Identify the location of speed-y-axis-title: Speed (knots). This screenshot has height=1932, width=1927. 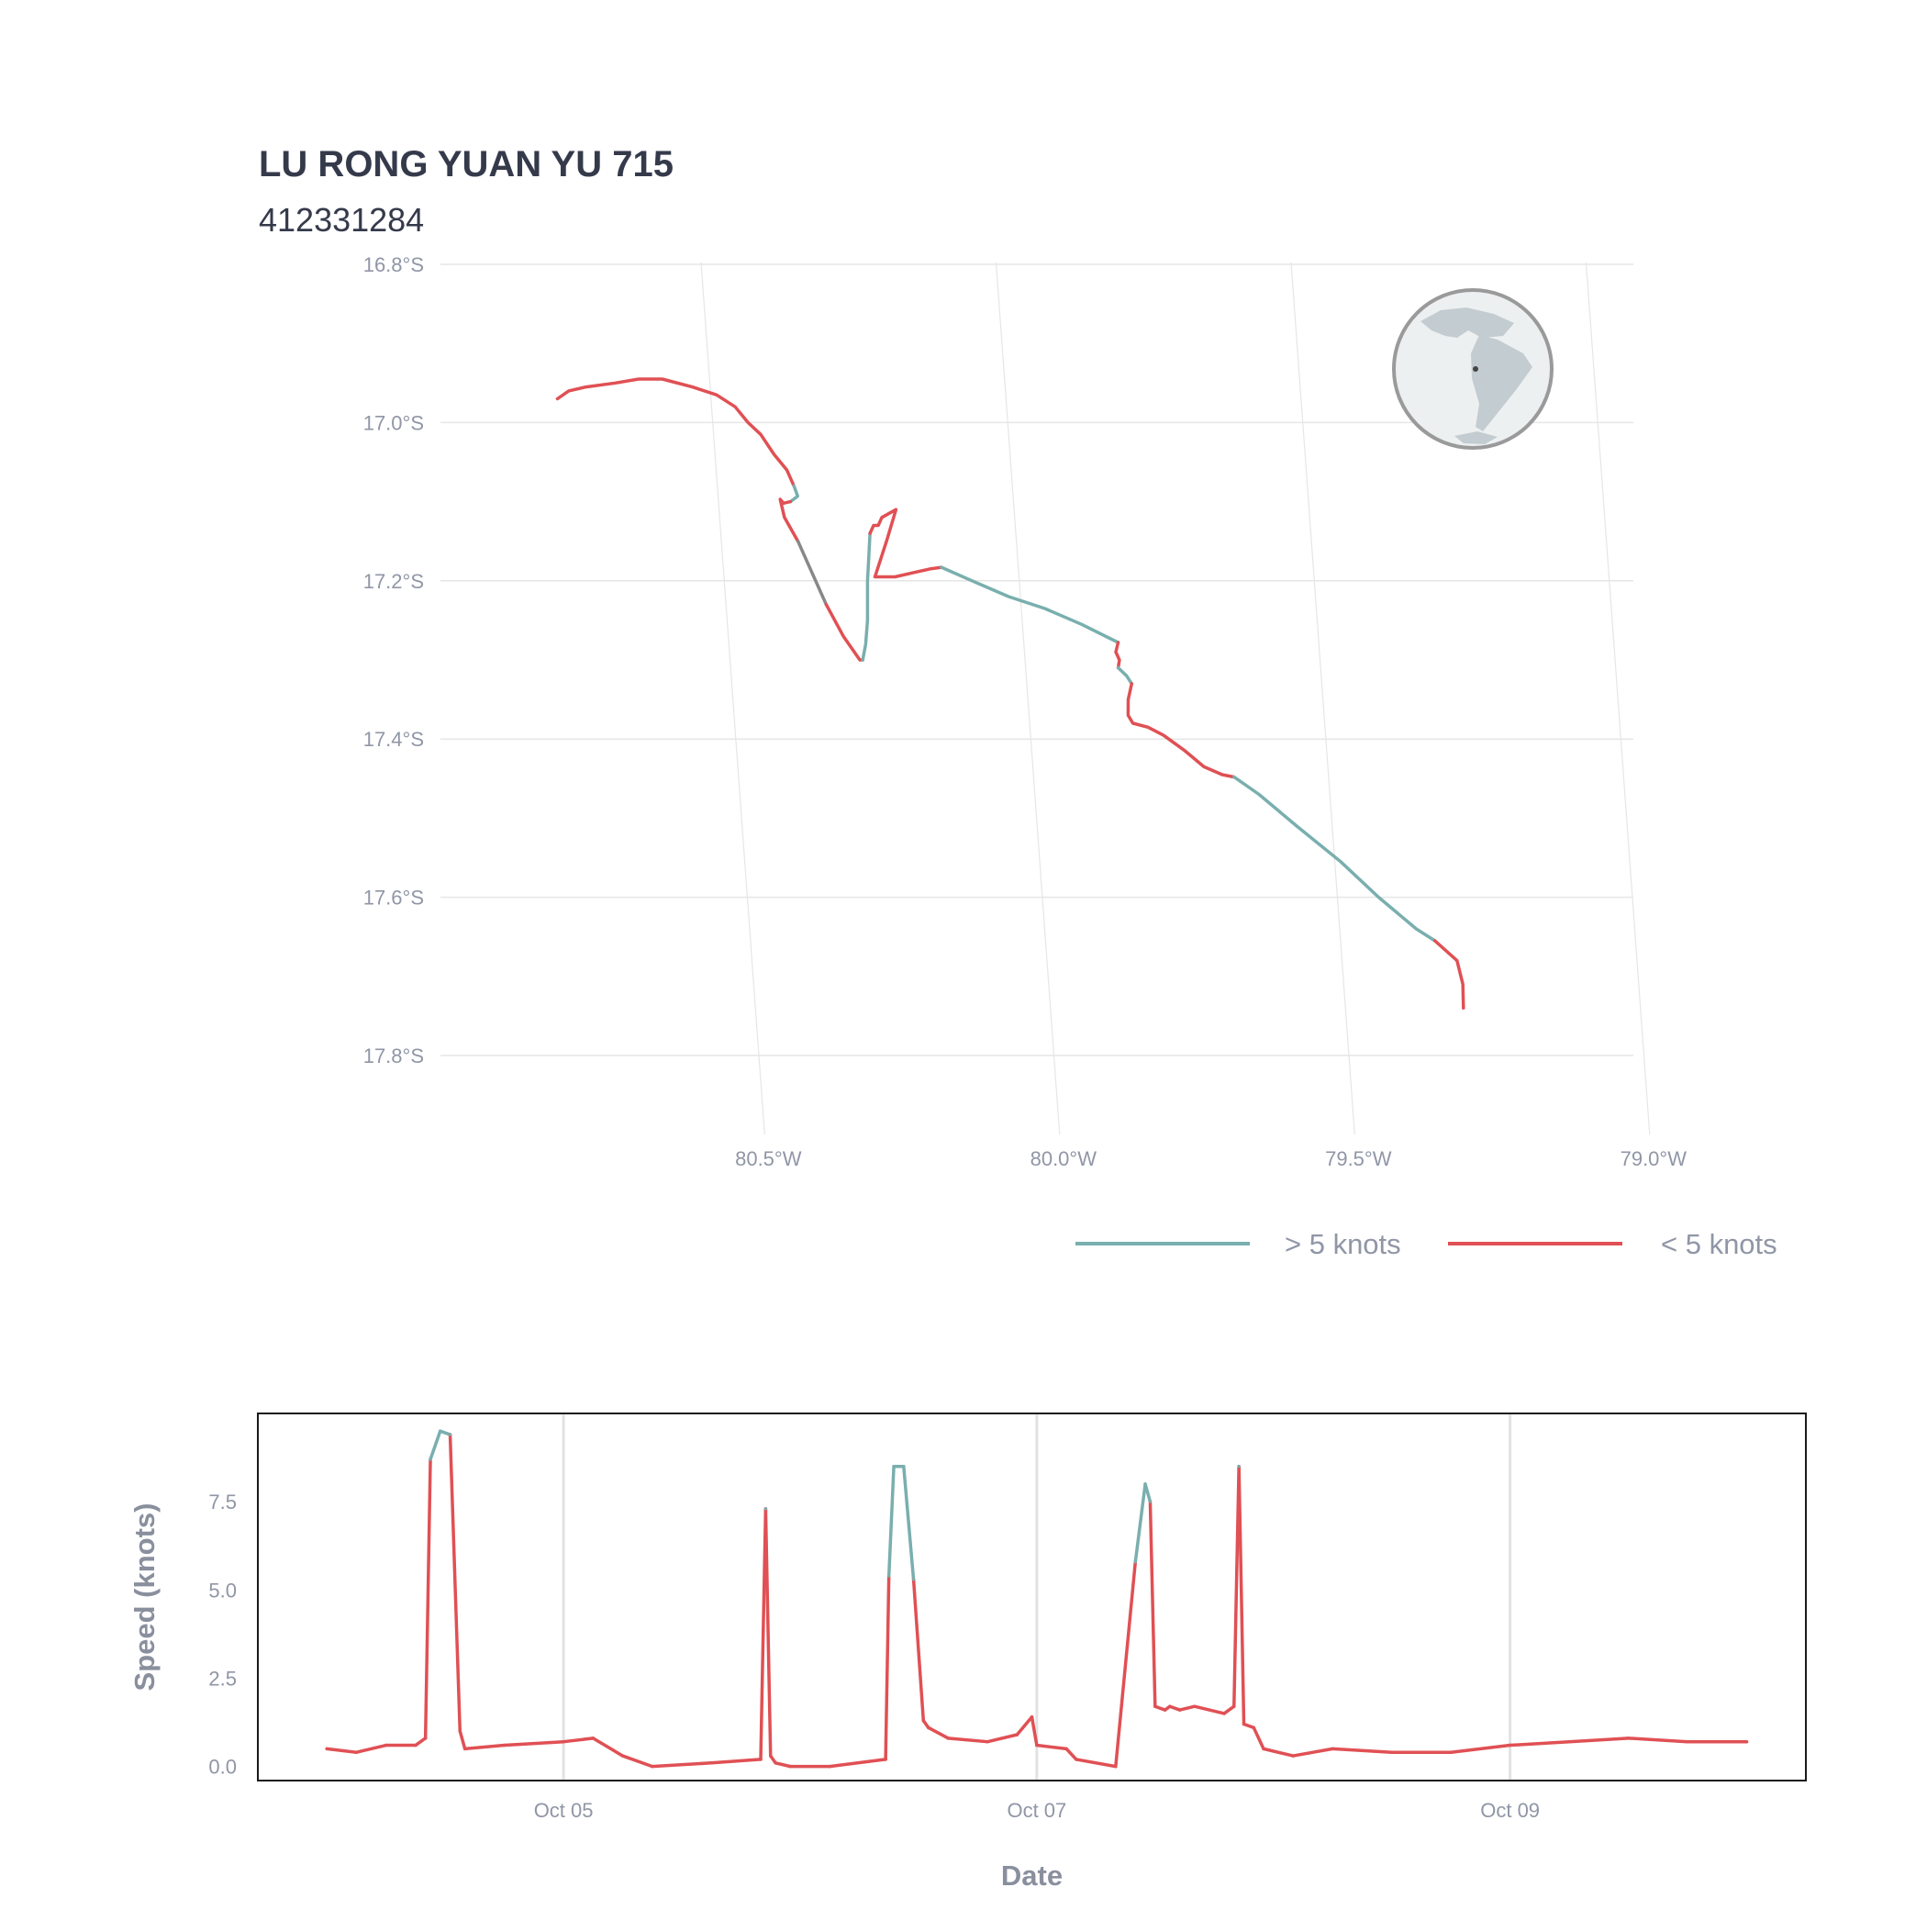
(144, 1597).